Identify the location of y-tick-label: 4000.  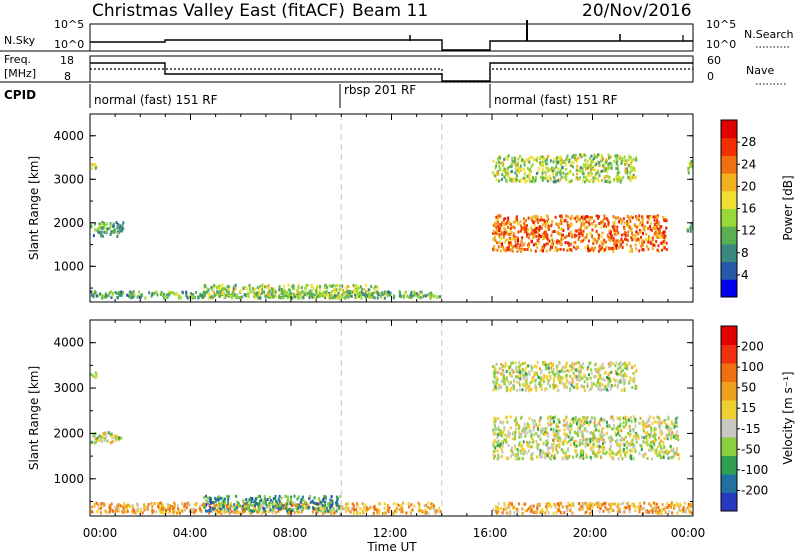
(68, 343).